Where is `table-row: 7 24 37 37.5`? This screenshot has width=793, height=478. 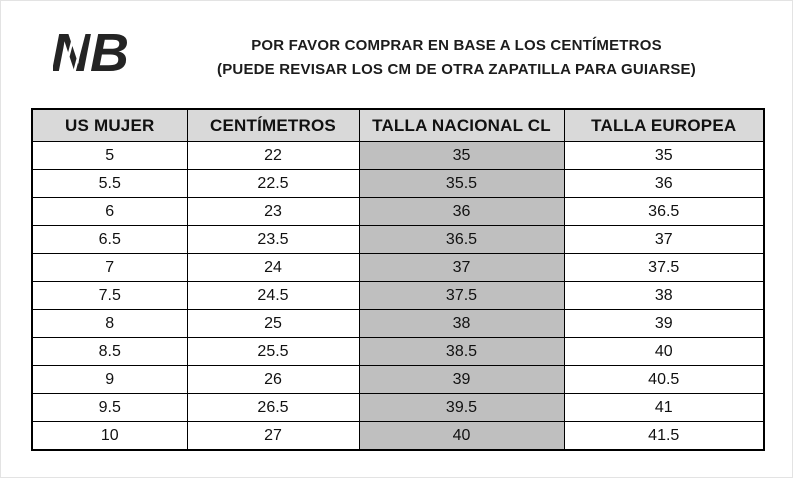 table-row: 7 24 37 37.5 is located at coordinates (398, 267).